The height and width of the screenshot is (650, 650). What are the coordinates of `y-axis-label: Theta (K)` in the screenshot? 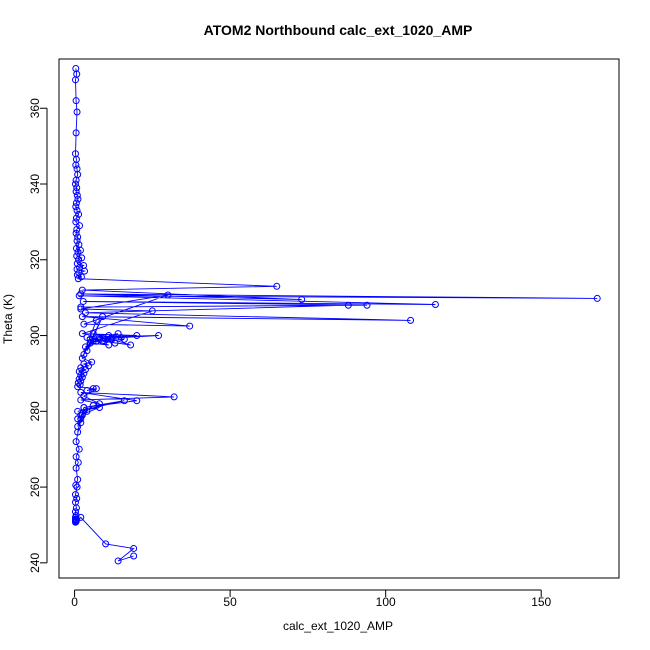 It's located at (8, 319).